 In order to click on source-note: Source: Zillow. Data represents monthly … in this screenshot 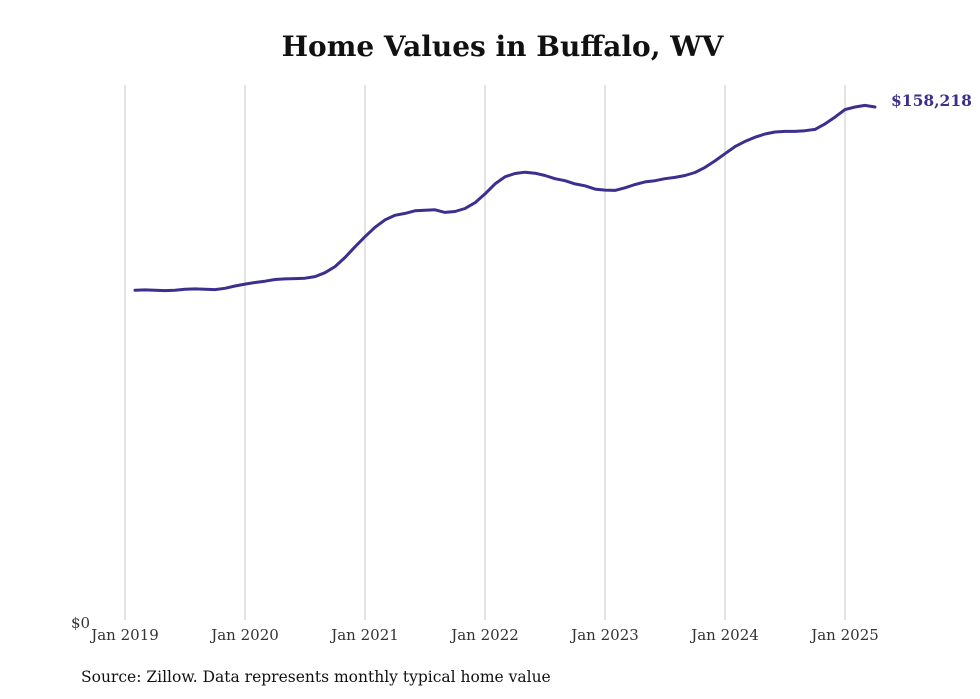, I will do `click(316, 677)`.